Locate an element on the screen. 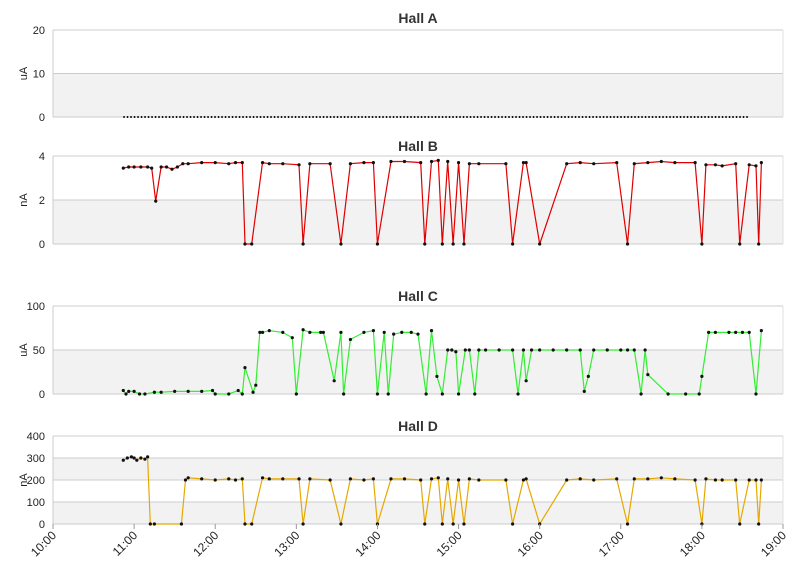 Image resolution: width=811 pixels, height=583 pixels. y-tick-label: 4 is located at coordinates (42, 157).